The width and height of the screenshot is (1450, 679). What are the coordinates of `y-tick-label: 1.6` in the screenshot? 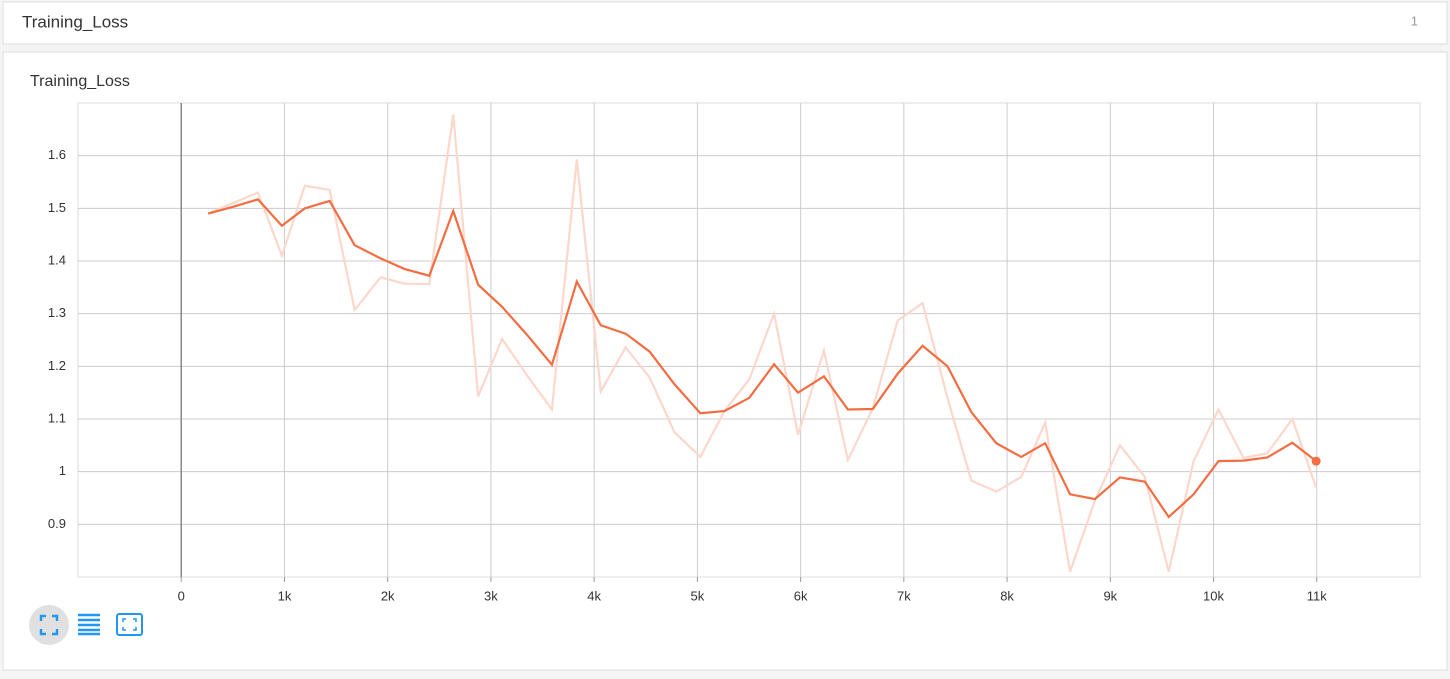 It's located at (57, 154).